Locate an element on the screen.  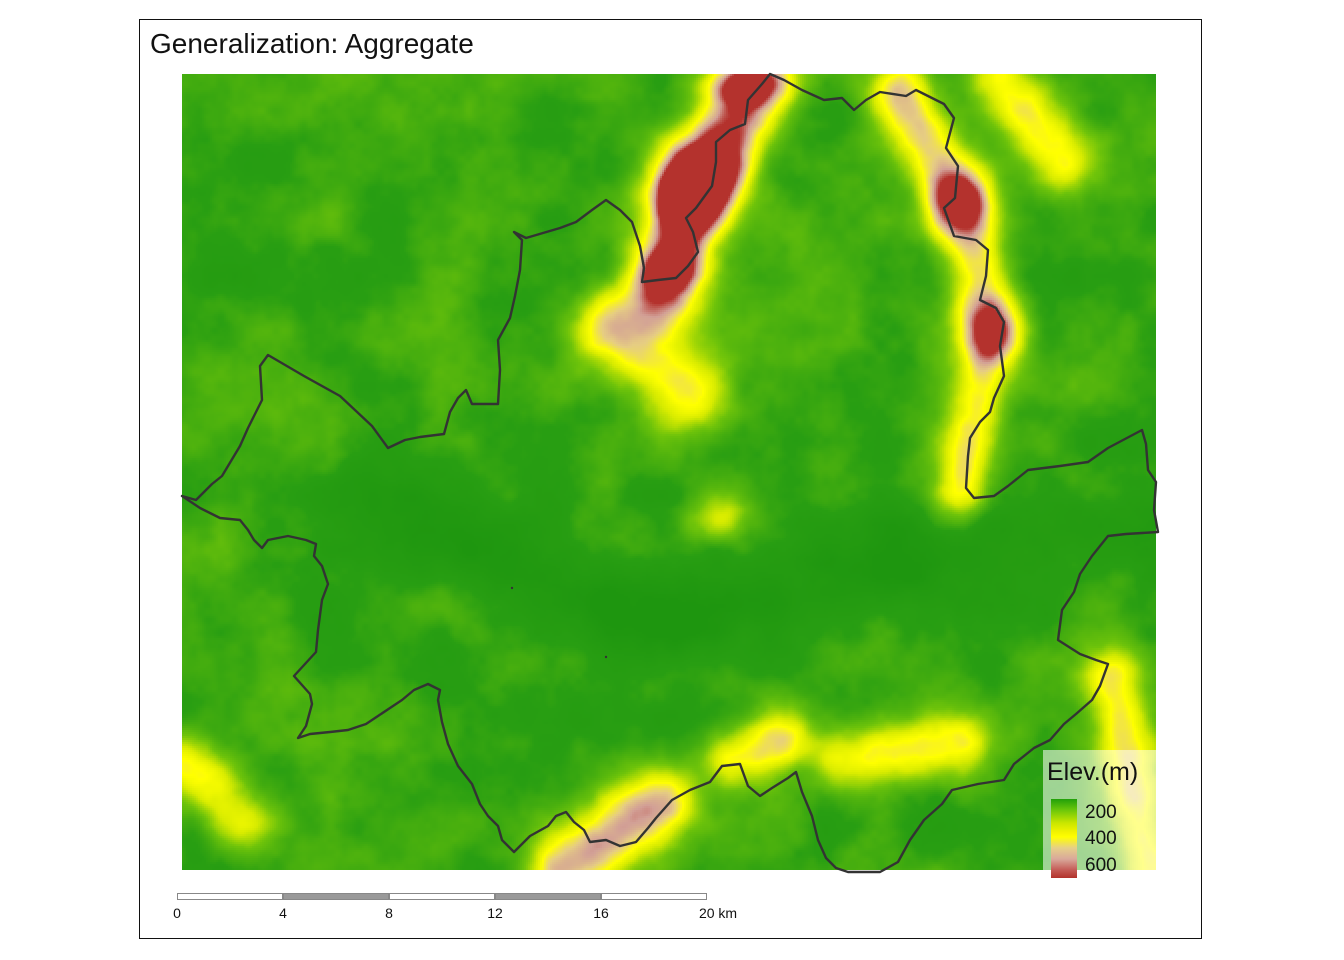
scale-tick-label: 12 is located at coordinates (495, 913).